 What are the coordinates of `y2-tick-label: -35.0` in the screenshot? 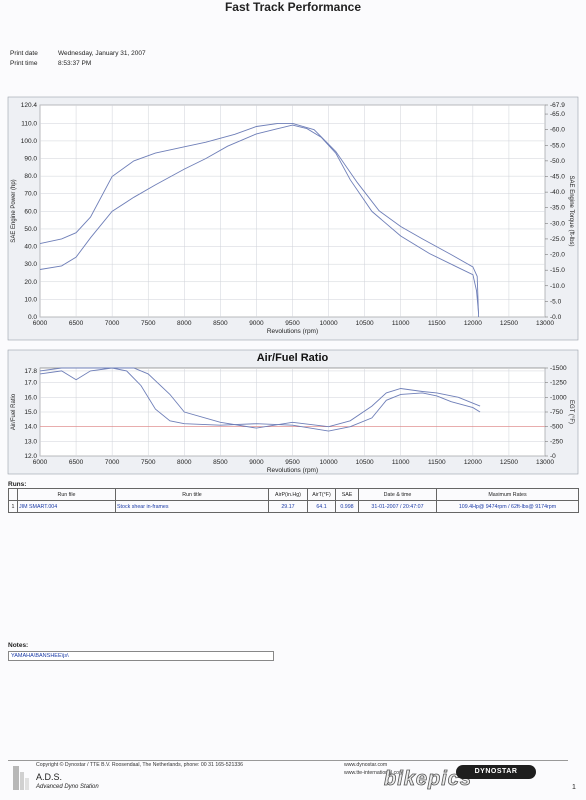 It's located at (557, 208).